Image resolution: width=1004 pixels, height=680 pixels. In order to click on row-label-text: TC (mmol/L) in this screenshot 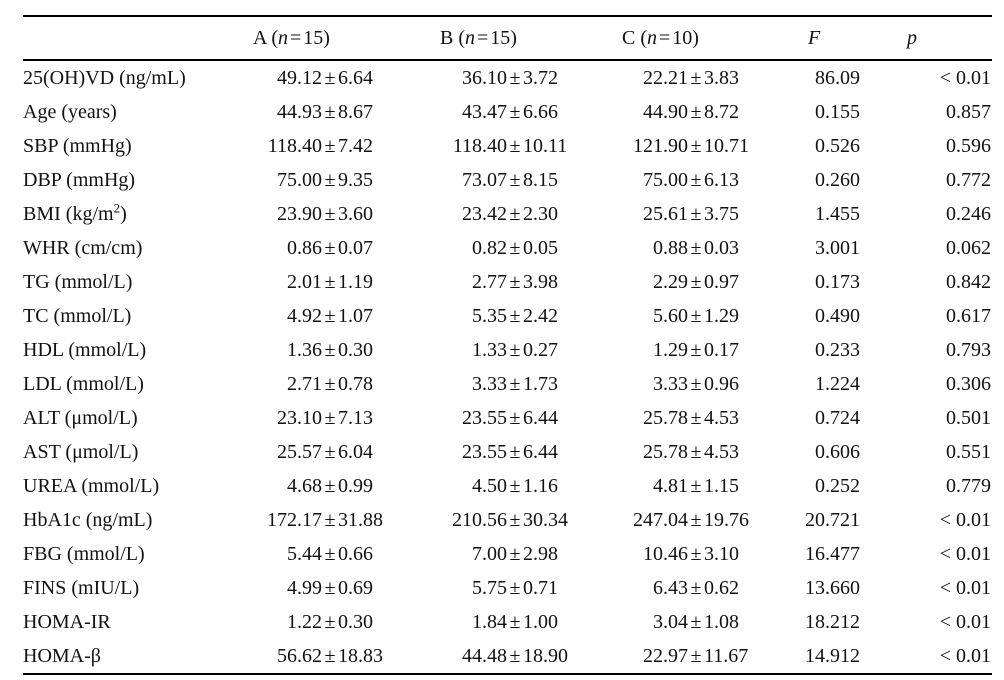, I will do `click(77, 315)`.